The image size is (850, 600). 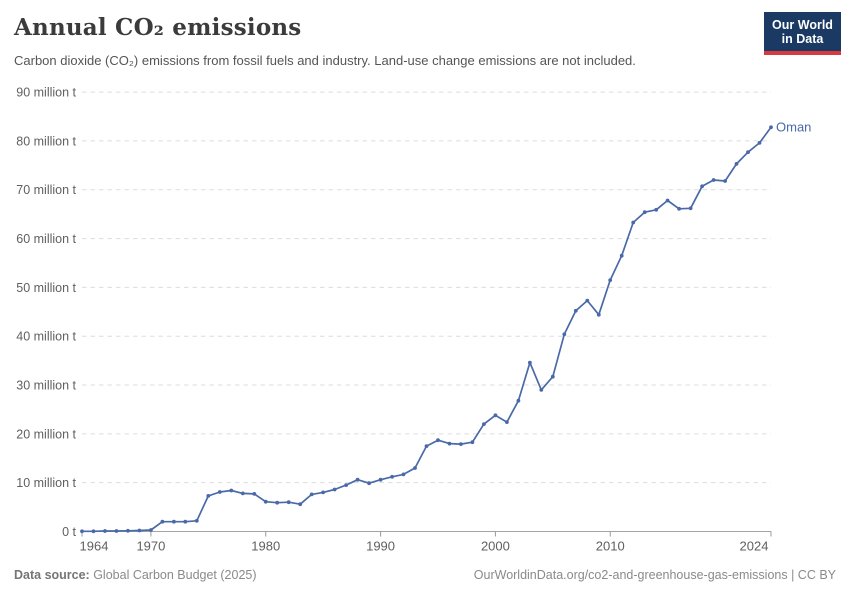 What do you see at coordinates (173, 575) in the screenshot?
I see `data-source-value: Global Carbon Budget (2025)` at bounding box center [173, 575].